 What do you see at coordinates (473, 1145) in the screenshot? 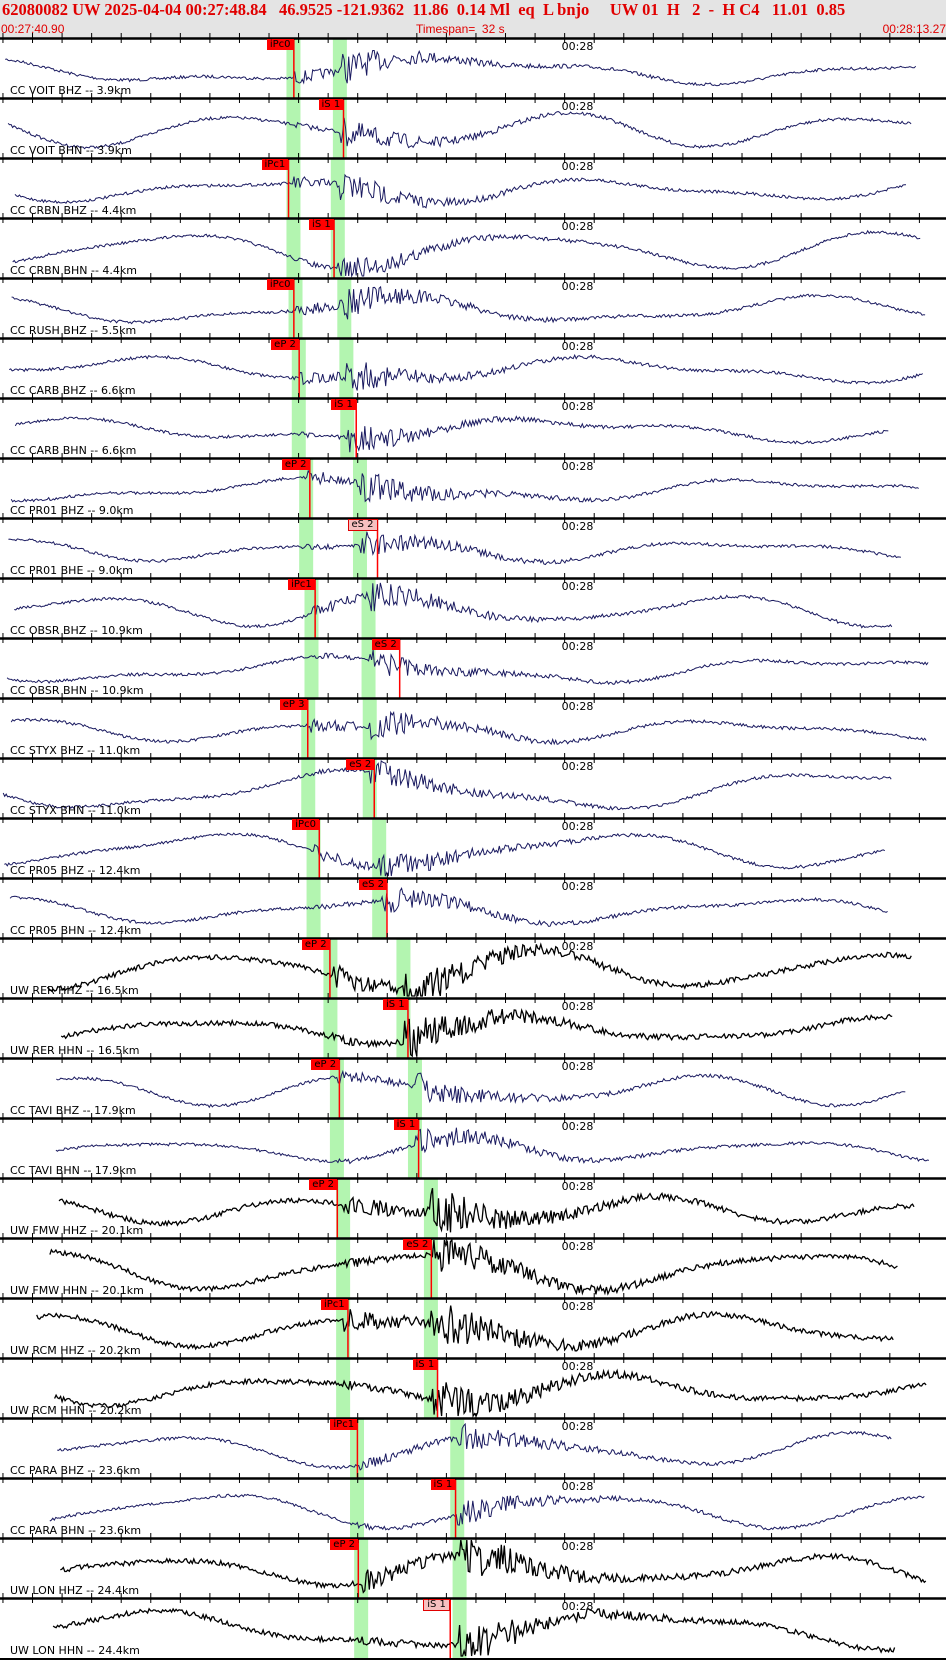
I see `trace-panel: 00:28 iS 1 CC TAVI BHN -- 17.9km` at bounding box center [473, 1145].